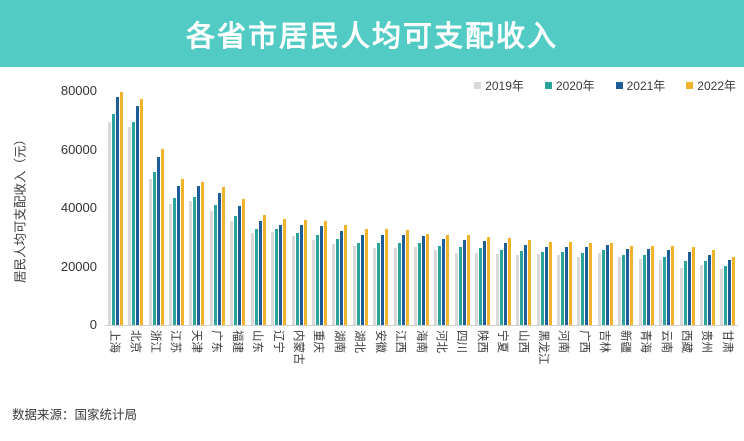  I want to click on x-tick-label: 湖南, so click(338, 341).